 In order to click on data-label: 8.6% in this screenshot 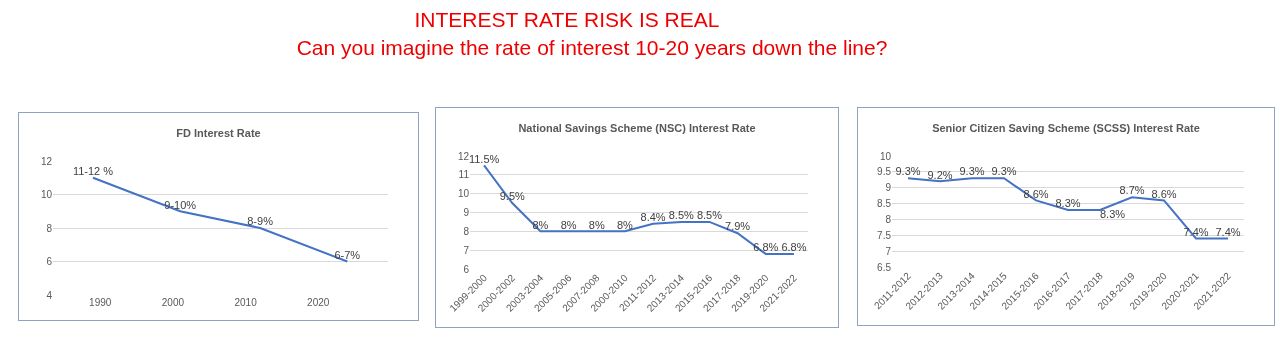, I will do `click(1164, 193)`.